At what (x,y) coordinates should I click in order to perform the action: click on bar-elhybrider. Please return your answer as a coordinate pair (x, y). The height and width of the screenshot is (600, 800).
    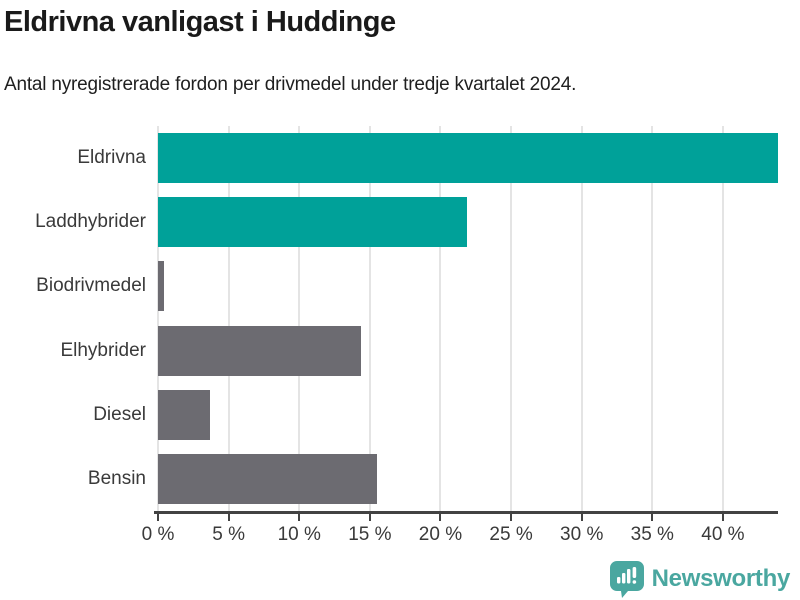
    Looking at the image, I should click on (260, 350).